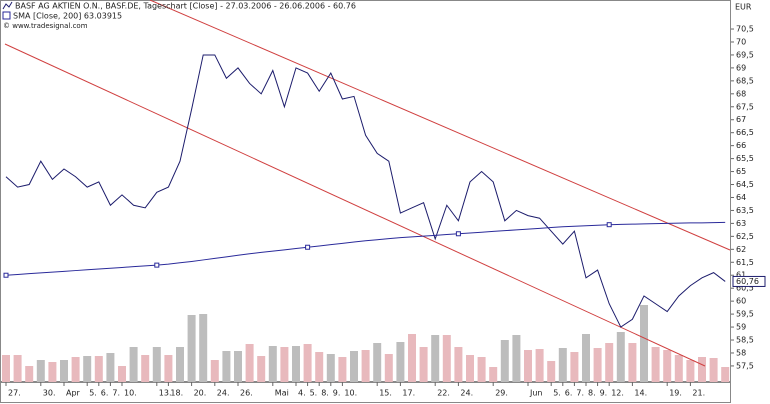  What do you see at coordinates (741, 67) in the screenshot?
I see `y-tick-label: 69` at bounding box center [741, 67].